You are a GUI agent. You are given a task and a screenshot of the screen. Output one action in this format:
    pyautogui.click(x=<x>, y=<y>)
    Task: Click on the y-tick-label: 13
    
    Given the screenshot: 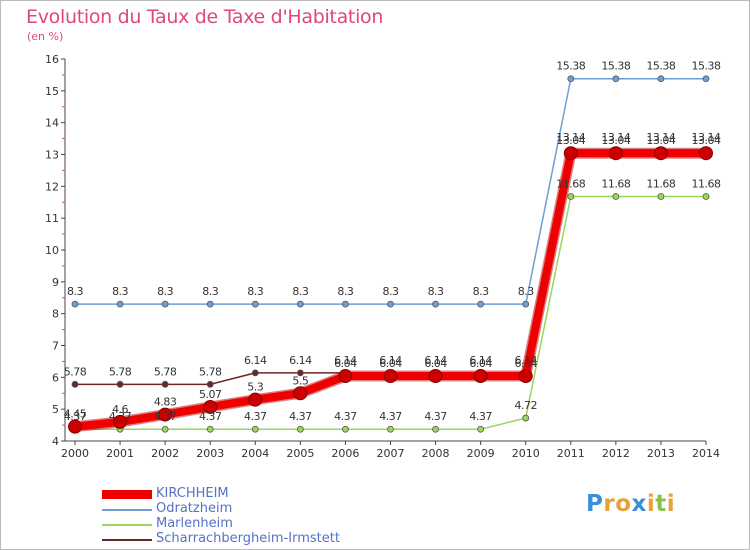 What is the action you would take?
    pyautogui.click(x=52, y=155)
    